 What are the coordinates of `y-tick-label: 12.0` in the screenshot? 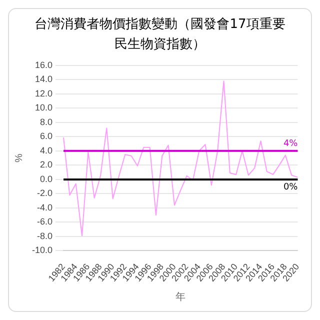 It's located at (43, 93).